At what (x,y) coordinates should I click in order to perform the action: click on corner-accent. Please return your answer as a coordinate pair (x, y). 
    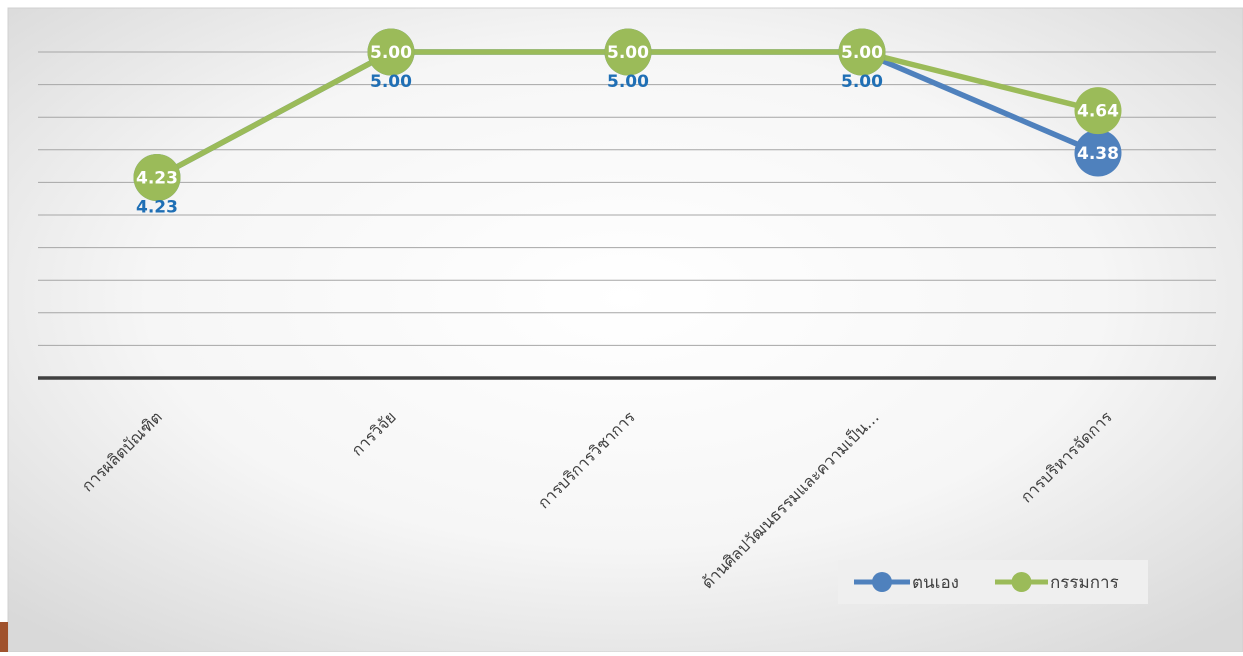
    Looking at the image, I should click on (4, 637).